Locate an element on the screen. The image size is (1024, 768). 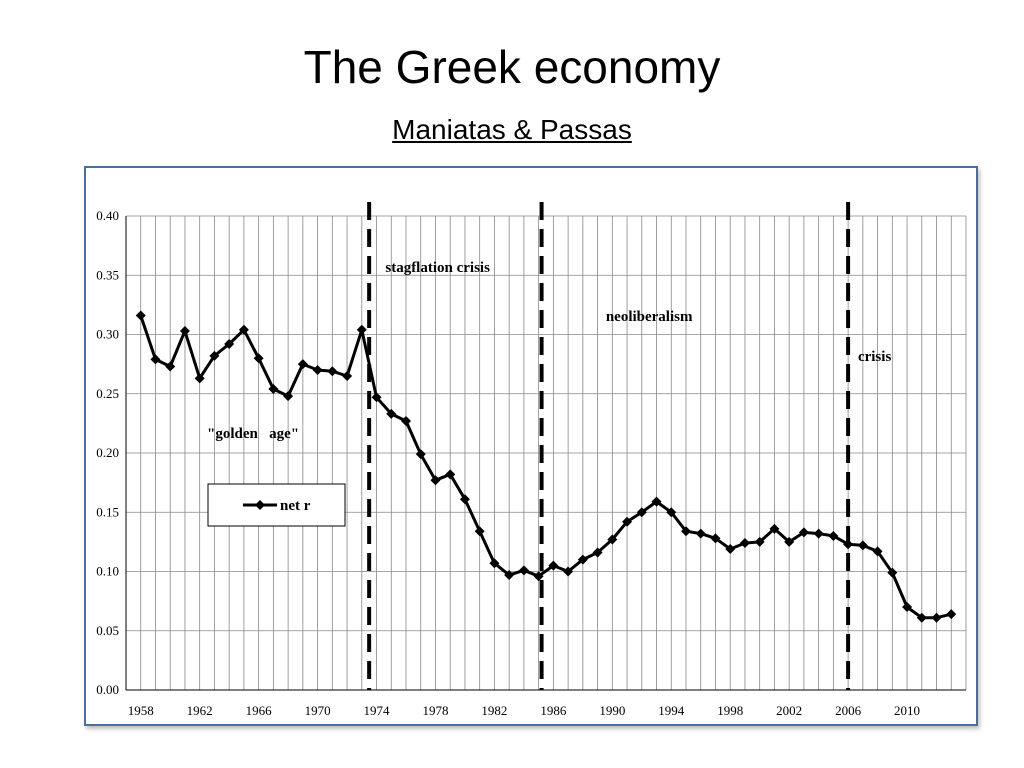
y-tick-label: 0.30 is located at coordinates (107, 334).